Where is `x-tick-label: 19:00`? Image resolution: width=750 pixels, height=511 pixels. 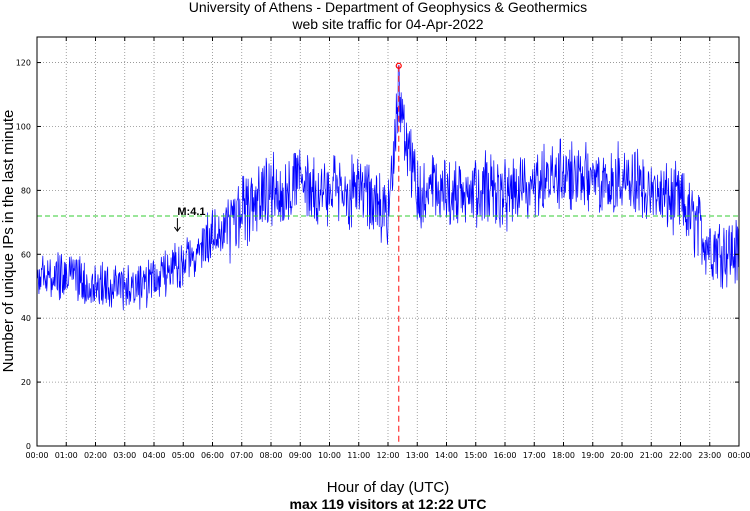 x-tick-label: 19:00 is located at coordinates (592, 455).